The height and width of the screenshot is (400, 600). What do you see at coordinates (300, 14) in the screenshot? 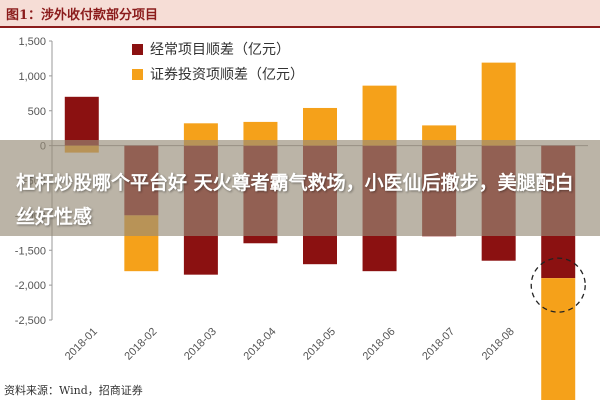
I see `title-bar: 图1：涉外收付款部分项目` at bounding box center [300, 14].